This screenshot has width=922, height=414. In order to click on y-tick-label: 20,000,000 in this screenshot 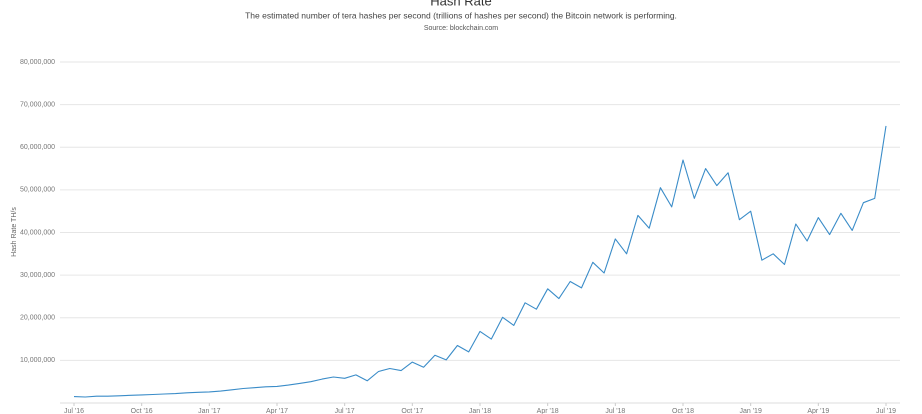, I will do `click(37, 318)`.